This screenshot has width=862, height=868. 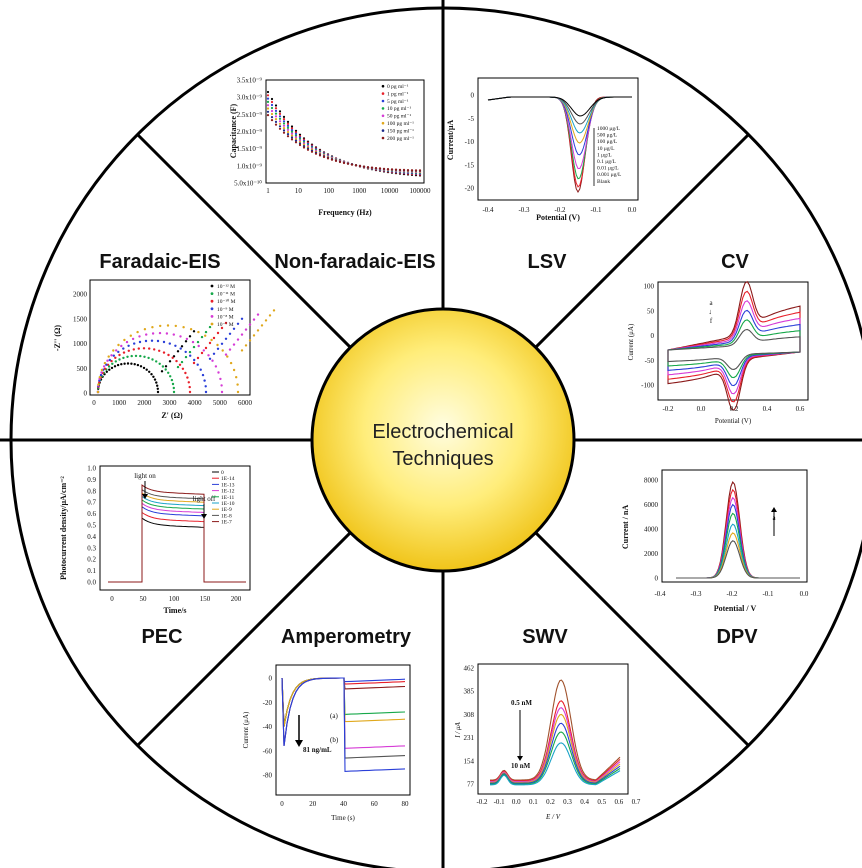 I want to click on y-tick-label: 0.3, so click(x=91, y=548).